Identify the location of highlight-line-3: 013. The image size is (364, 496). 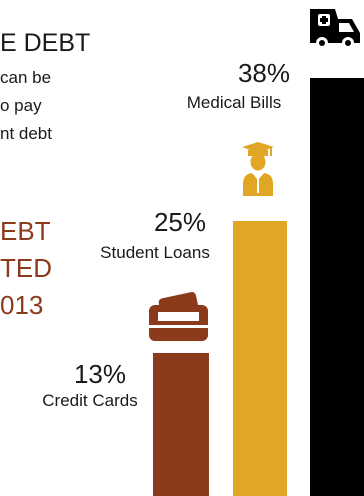
(22, 305).